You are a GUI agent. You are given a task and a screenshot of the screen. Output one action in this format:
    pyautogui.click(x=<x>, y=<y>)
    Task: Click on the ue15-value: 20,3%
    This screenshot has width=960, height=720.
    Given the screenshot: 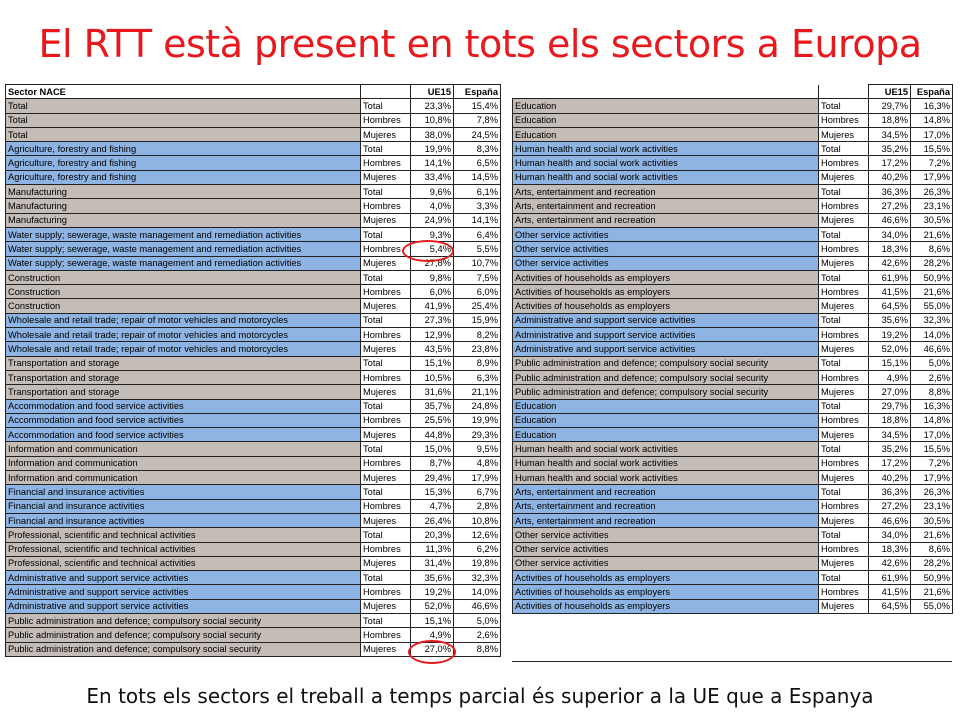 What is the action you would take?
    pyautogui.click(x=432, y=535)
    